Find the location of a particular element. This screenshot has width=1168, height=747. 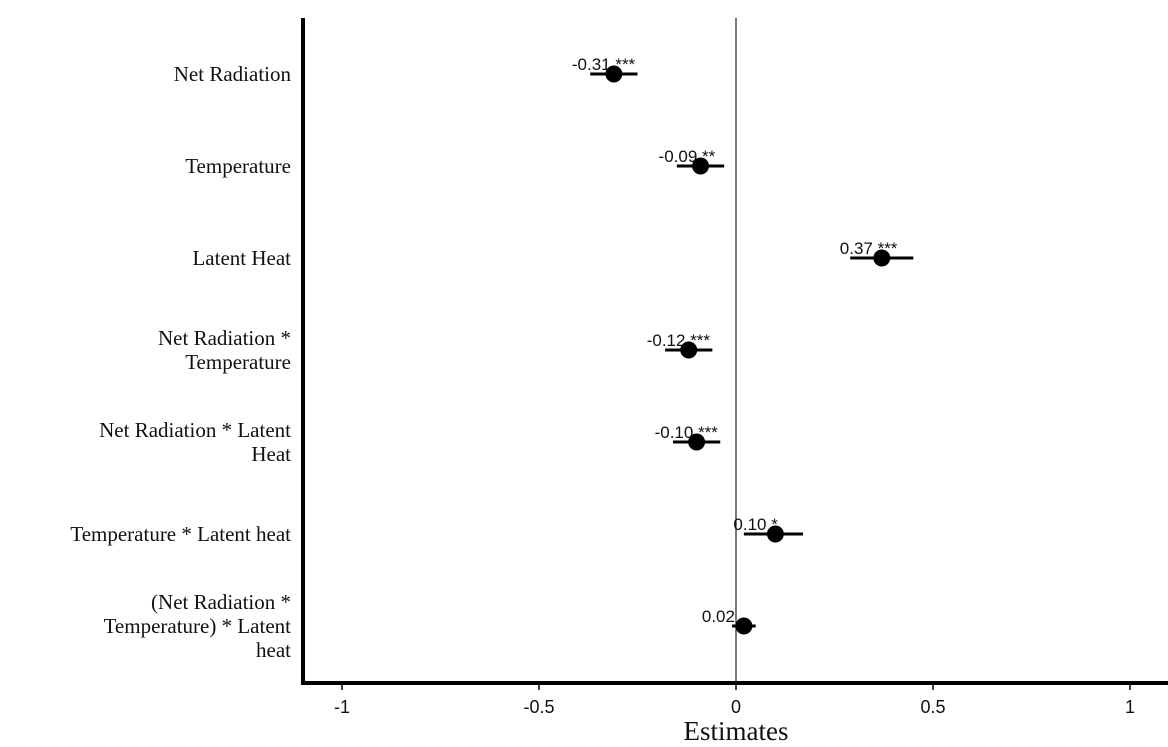

estimate-label: 0.37 *** is located at coordinates (869, 248).